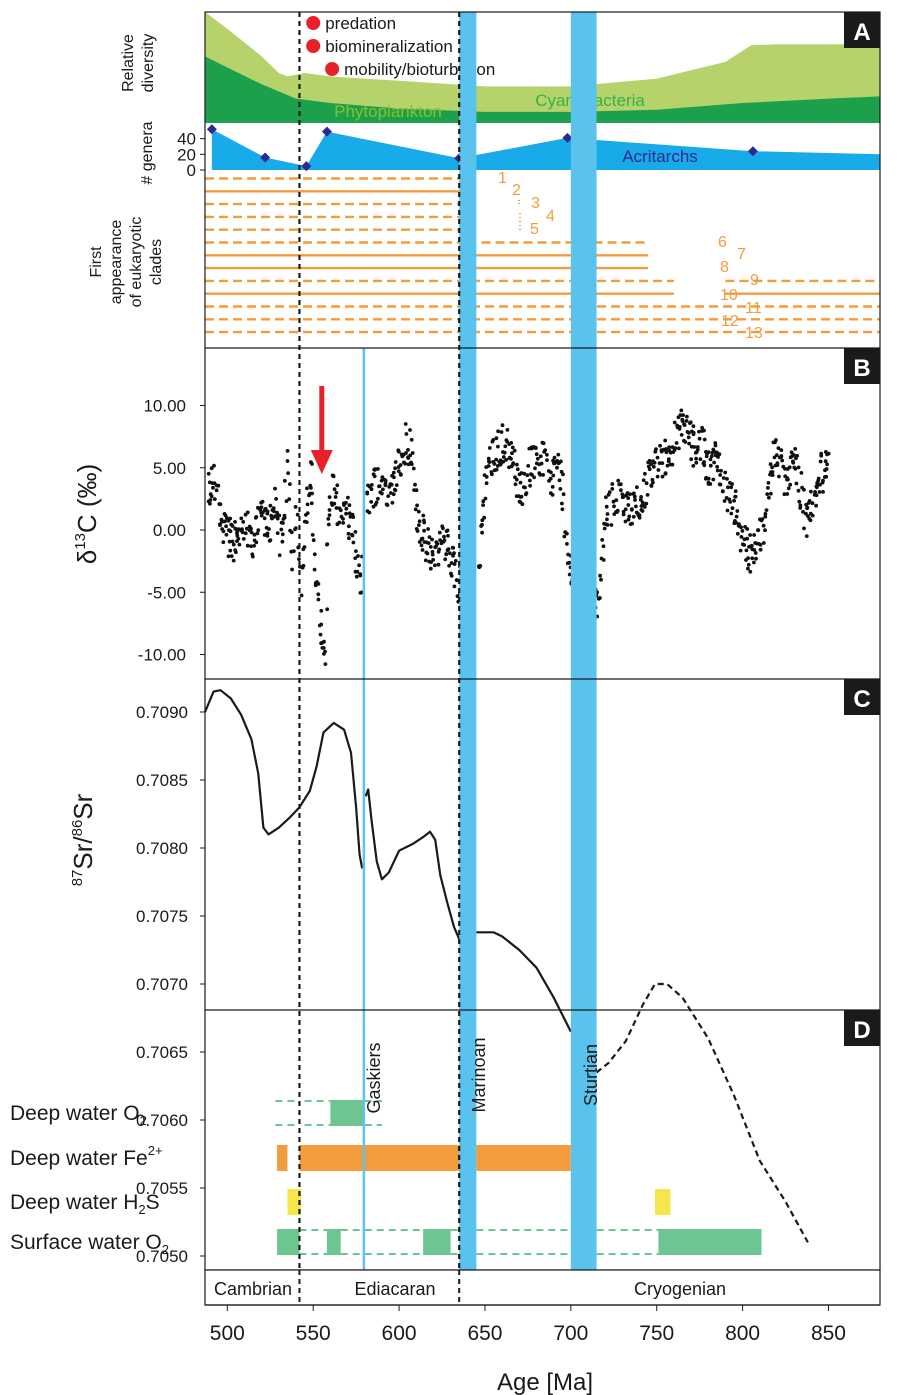  I want to click on glaciation-label-marinoan: Marinoan, so click(479, 1074).